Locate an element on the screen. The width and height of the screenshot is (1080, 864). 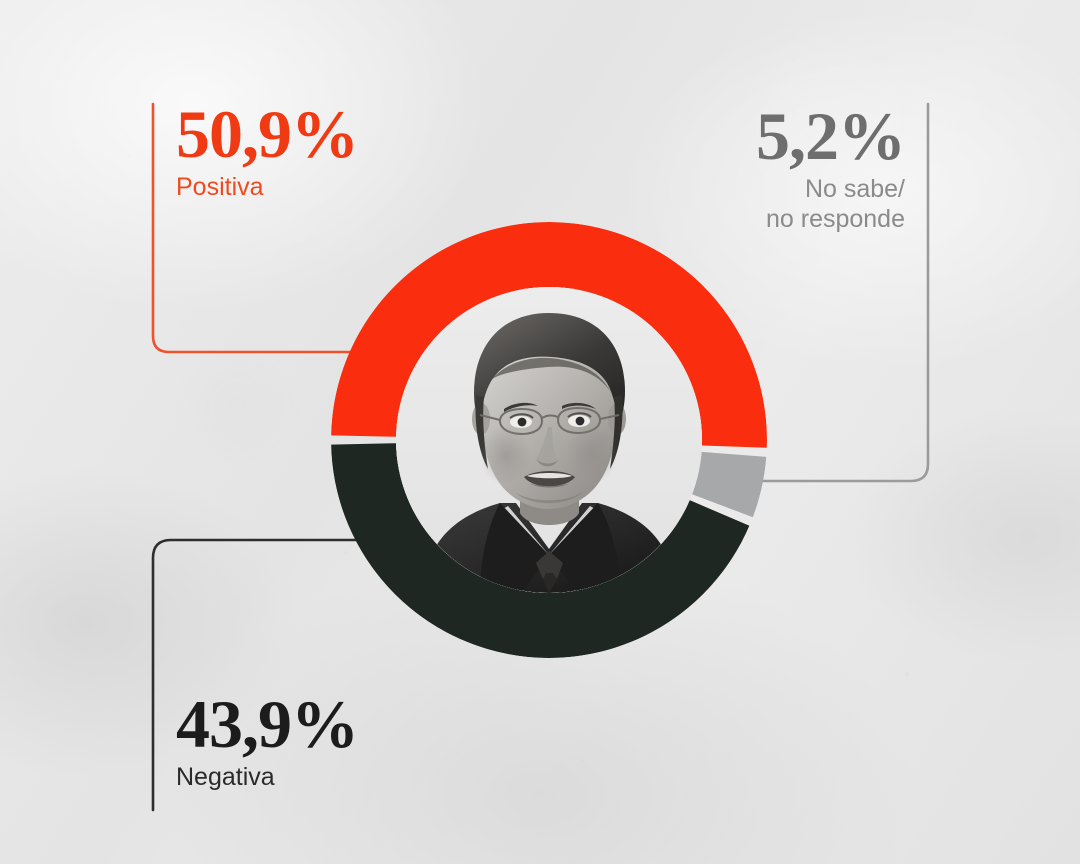
caption-no-sabe-no-responde-line2: no responde is located at coordinates (835, 218).